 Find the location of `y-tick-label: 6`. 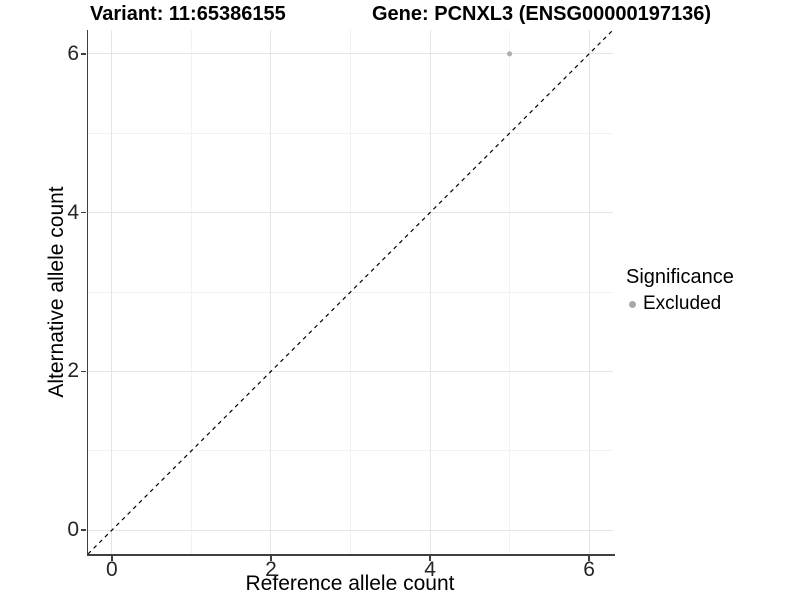

y-tick-label: 6 is located at coordinates (73, 53).